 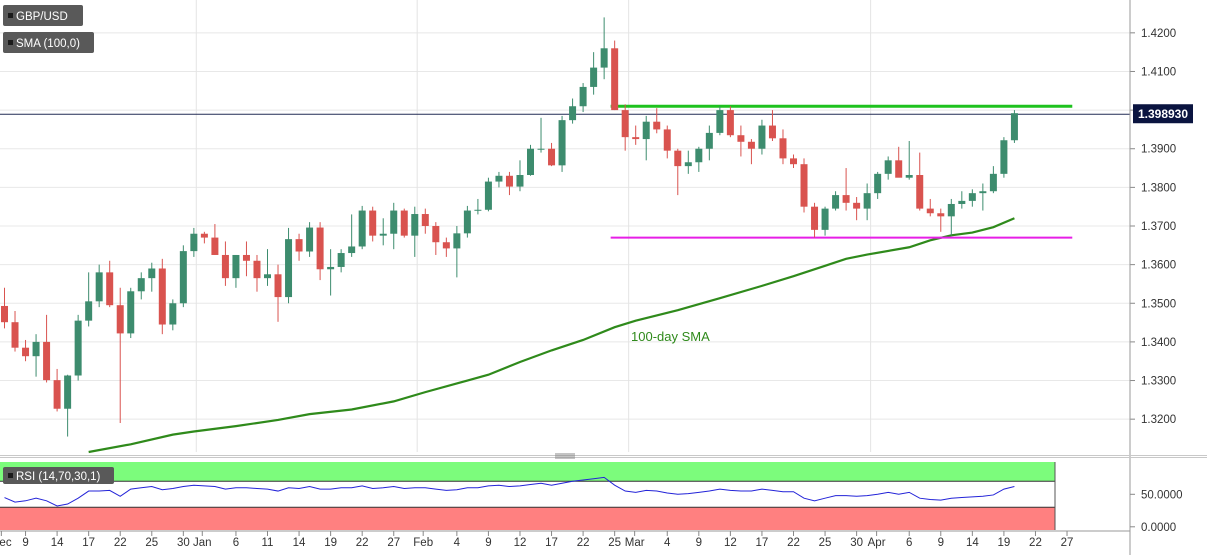 What do you see at coordinates (423, 543) in the screenshot?
I see `x-tick-label: Feb` at bounding box center [423, 543].